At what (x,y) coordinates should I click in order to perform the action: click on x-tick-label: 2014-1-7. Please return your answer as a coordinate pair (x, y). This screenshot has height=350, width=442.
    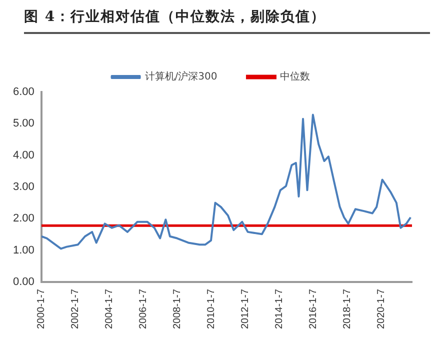
    Looking at the image, I should click on (279, 308).